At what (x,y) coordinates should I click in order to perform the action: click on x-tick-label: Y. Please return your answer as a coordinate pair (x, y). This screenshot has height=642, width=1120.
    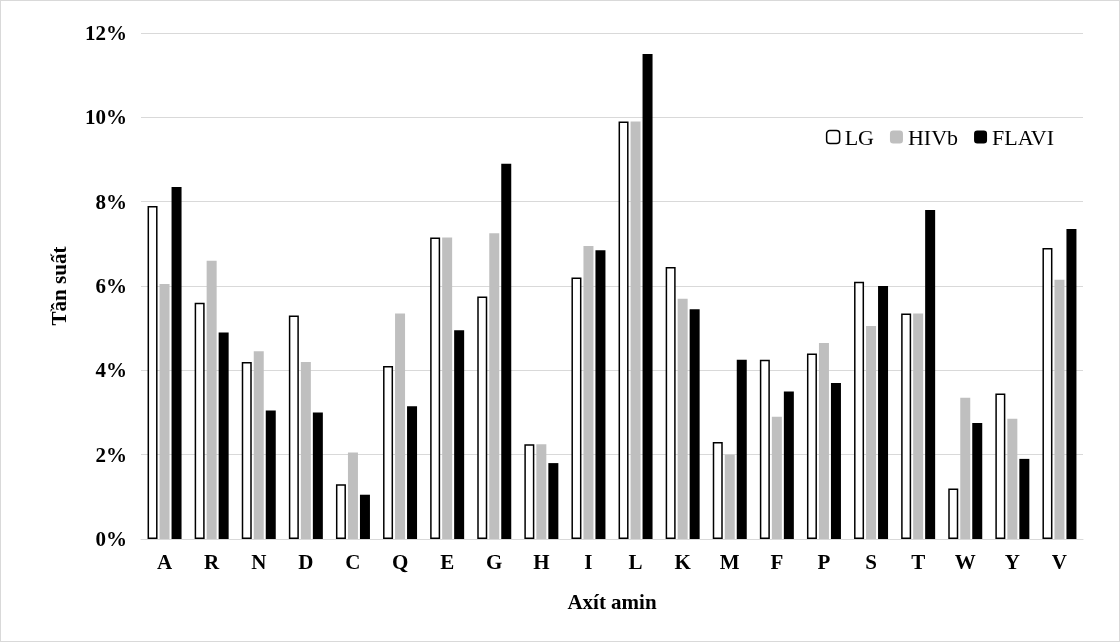
    Looking at the image, I should click on (1012, 561).